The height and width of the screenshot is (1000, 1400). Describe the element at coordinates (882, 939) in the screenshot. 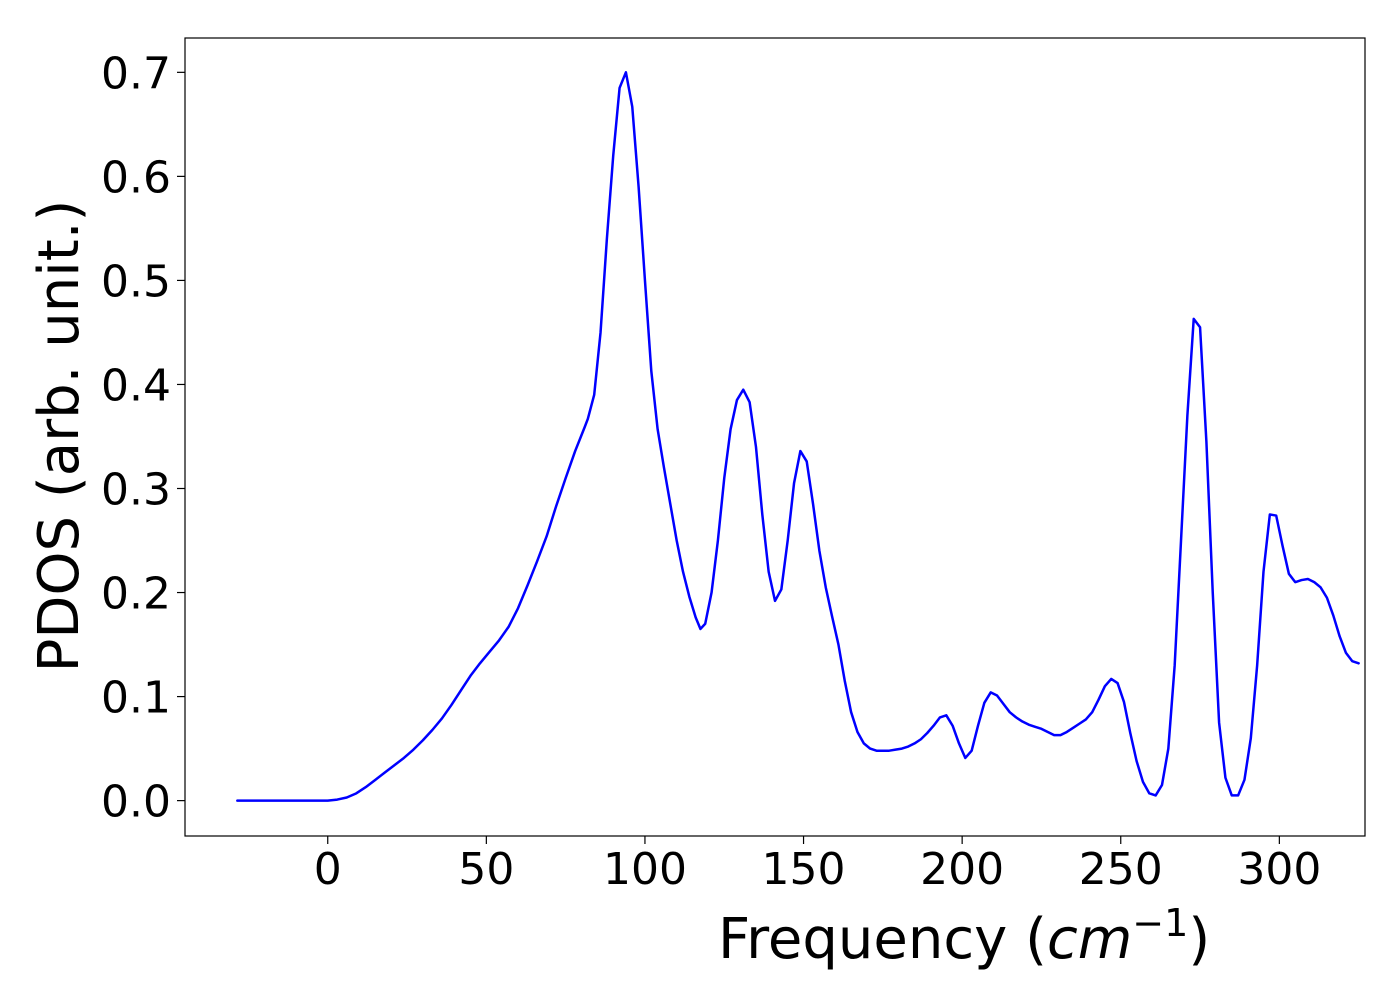

I see `x-axis-label-prefix: Frequency (` at that location.